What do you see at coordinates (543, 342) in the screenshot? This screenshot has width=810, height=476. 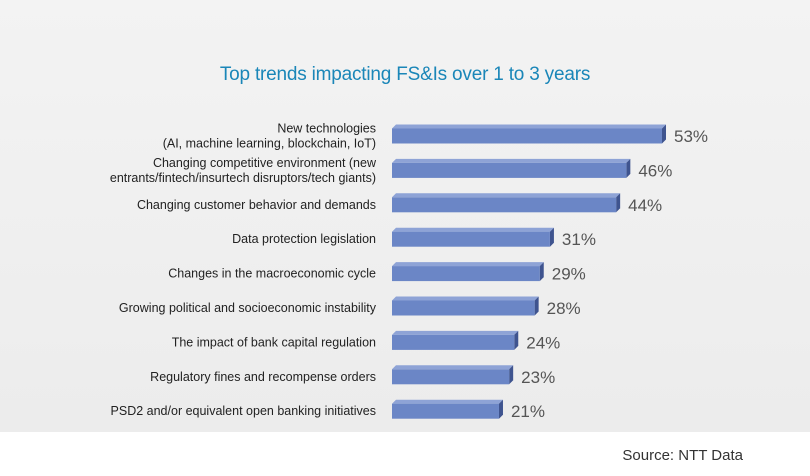 I see `value-label: 24%` at bounding box center [543, 342].